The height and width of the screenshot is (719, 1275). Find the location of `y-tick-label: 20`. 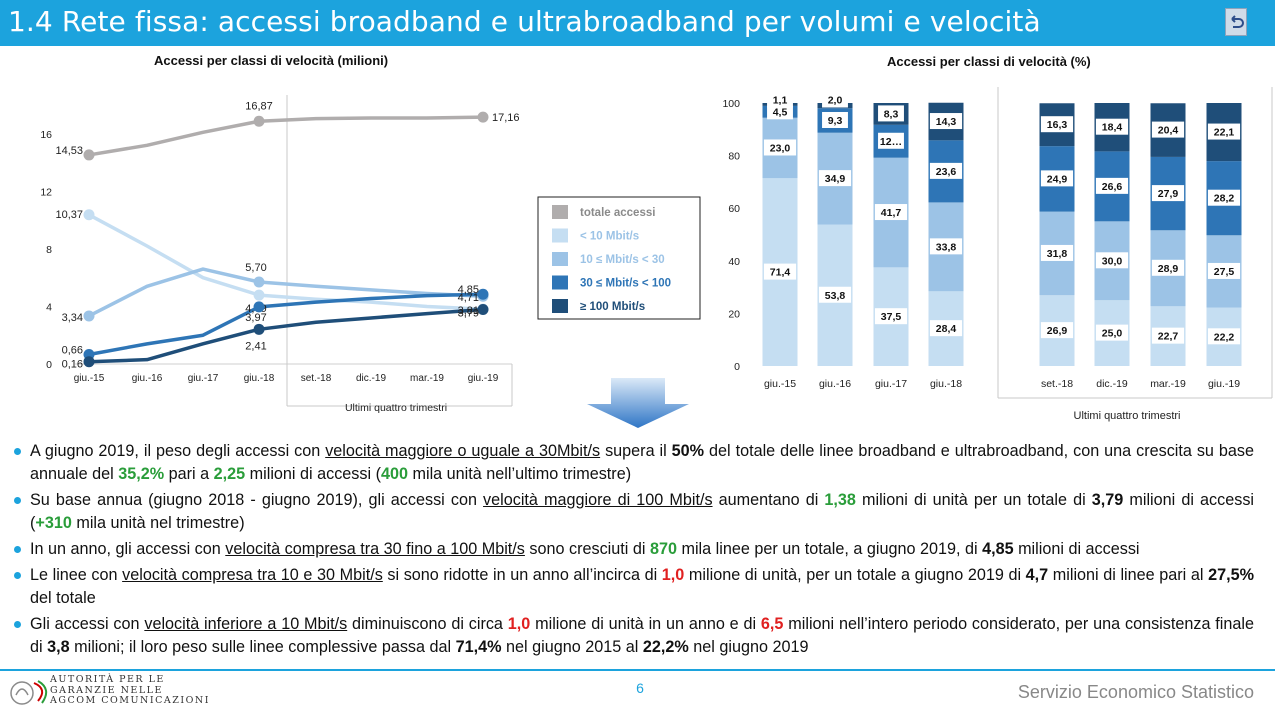

y-tick-label: 20 is located at coordinates (734, 314).